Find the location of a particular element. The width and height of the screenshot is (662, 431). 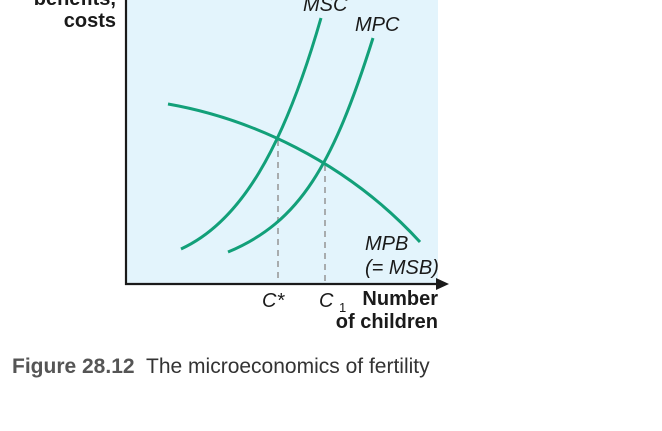

msc-curve is located at coordinates (251, 134).